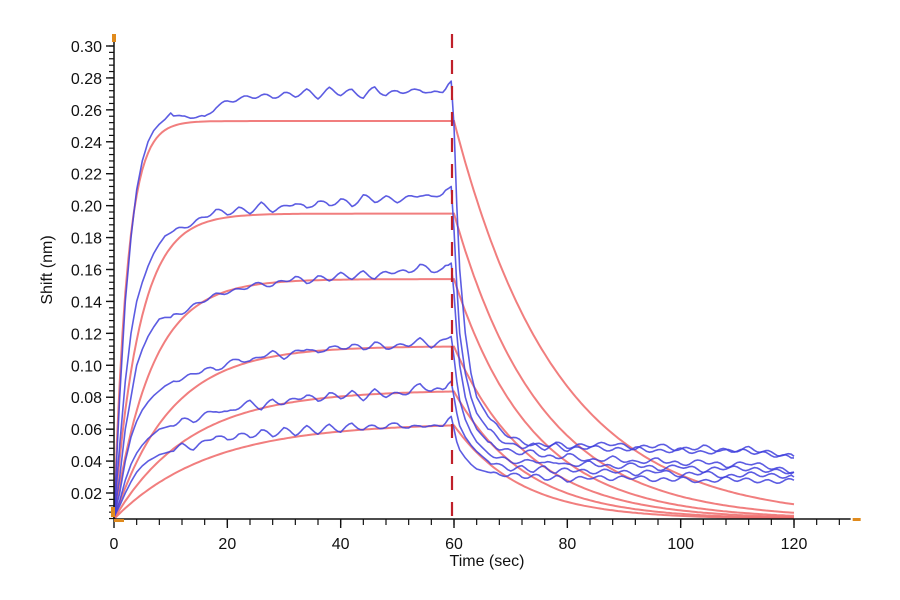 This screenshot has width=900, height=600. Describe the element at coordinates (86, 79) in the screenshot. I see `y-tick-label: 0.28` at that location.